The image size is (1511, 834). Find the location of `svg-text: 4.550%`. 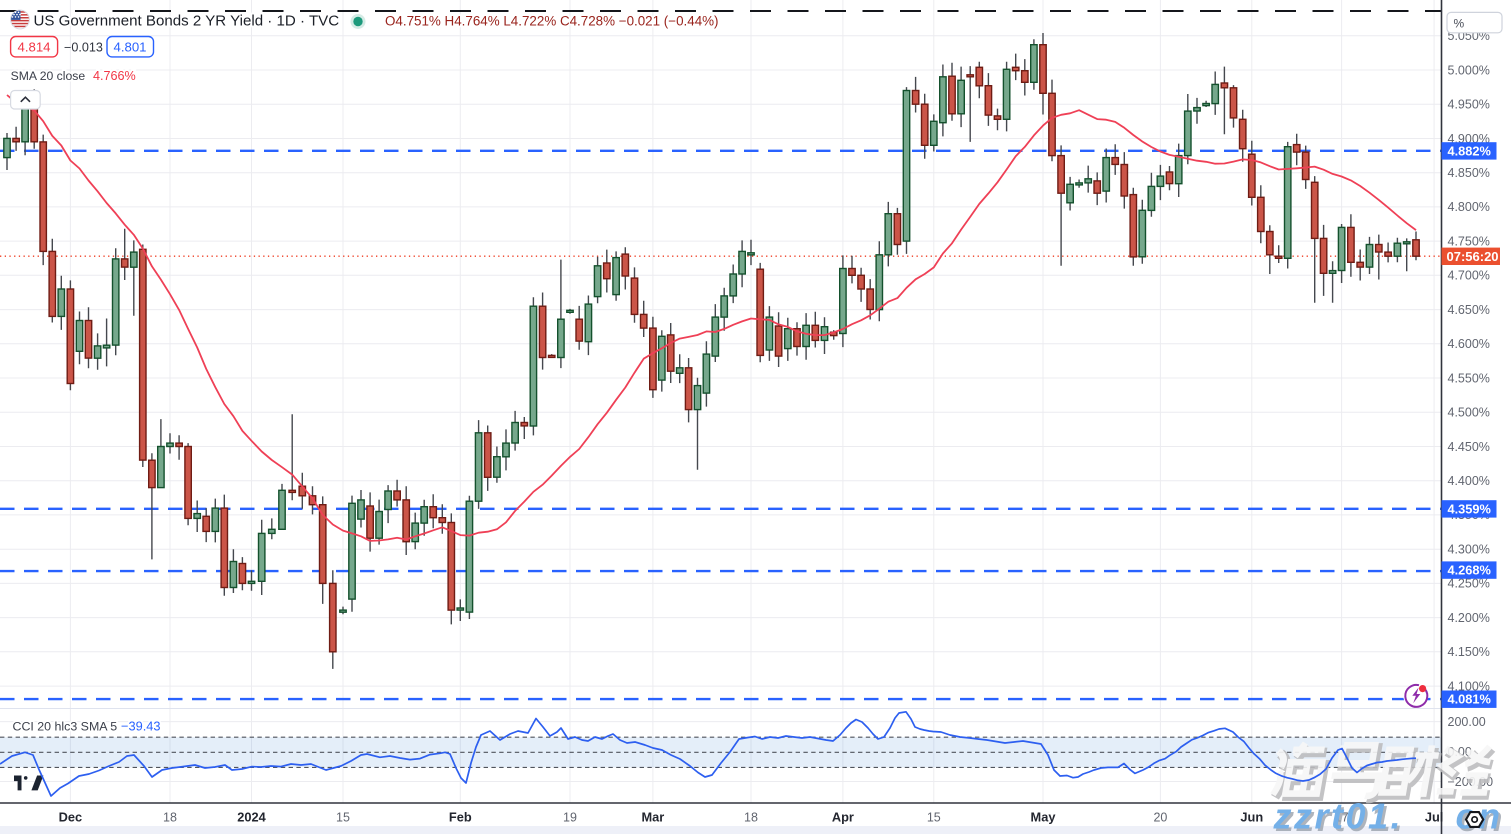

svg-text: 4.550% is located at coordinates (1469, 378).